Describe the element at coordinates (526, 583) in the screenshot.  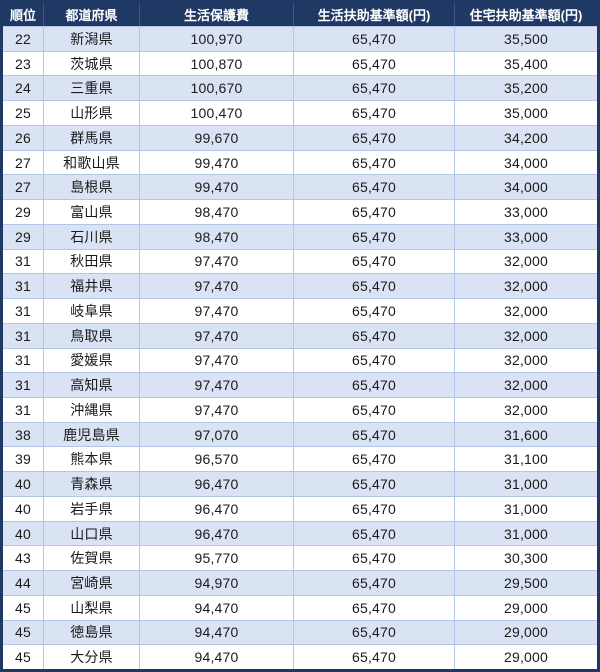
I see `cell-housing-assistance: 29,500` at that location.